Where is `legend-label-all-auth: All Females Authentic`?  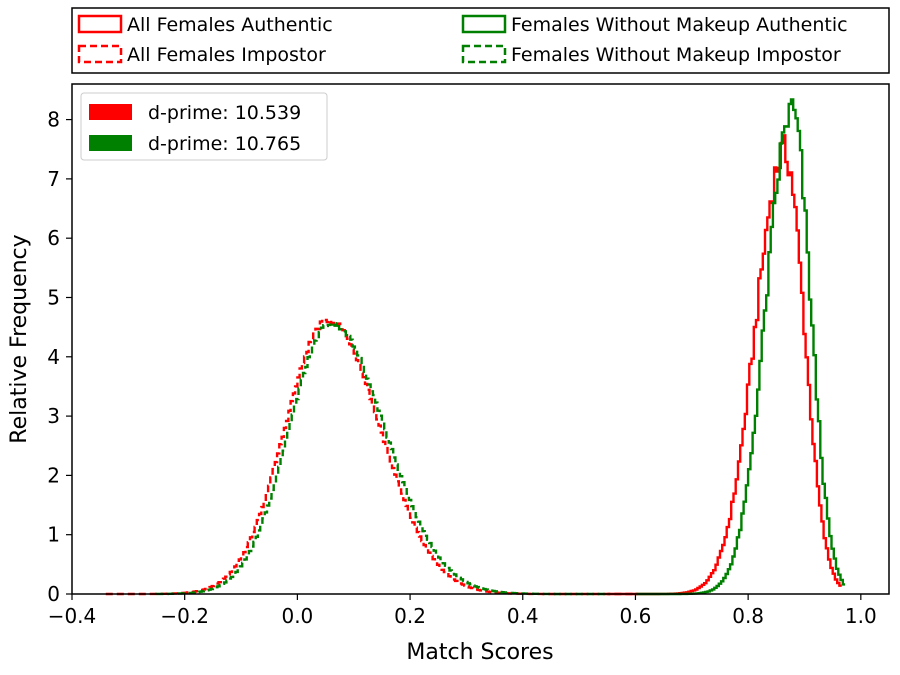 legend-label-all-auth: All Females Authentic is located at coordinates (230, 25).